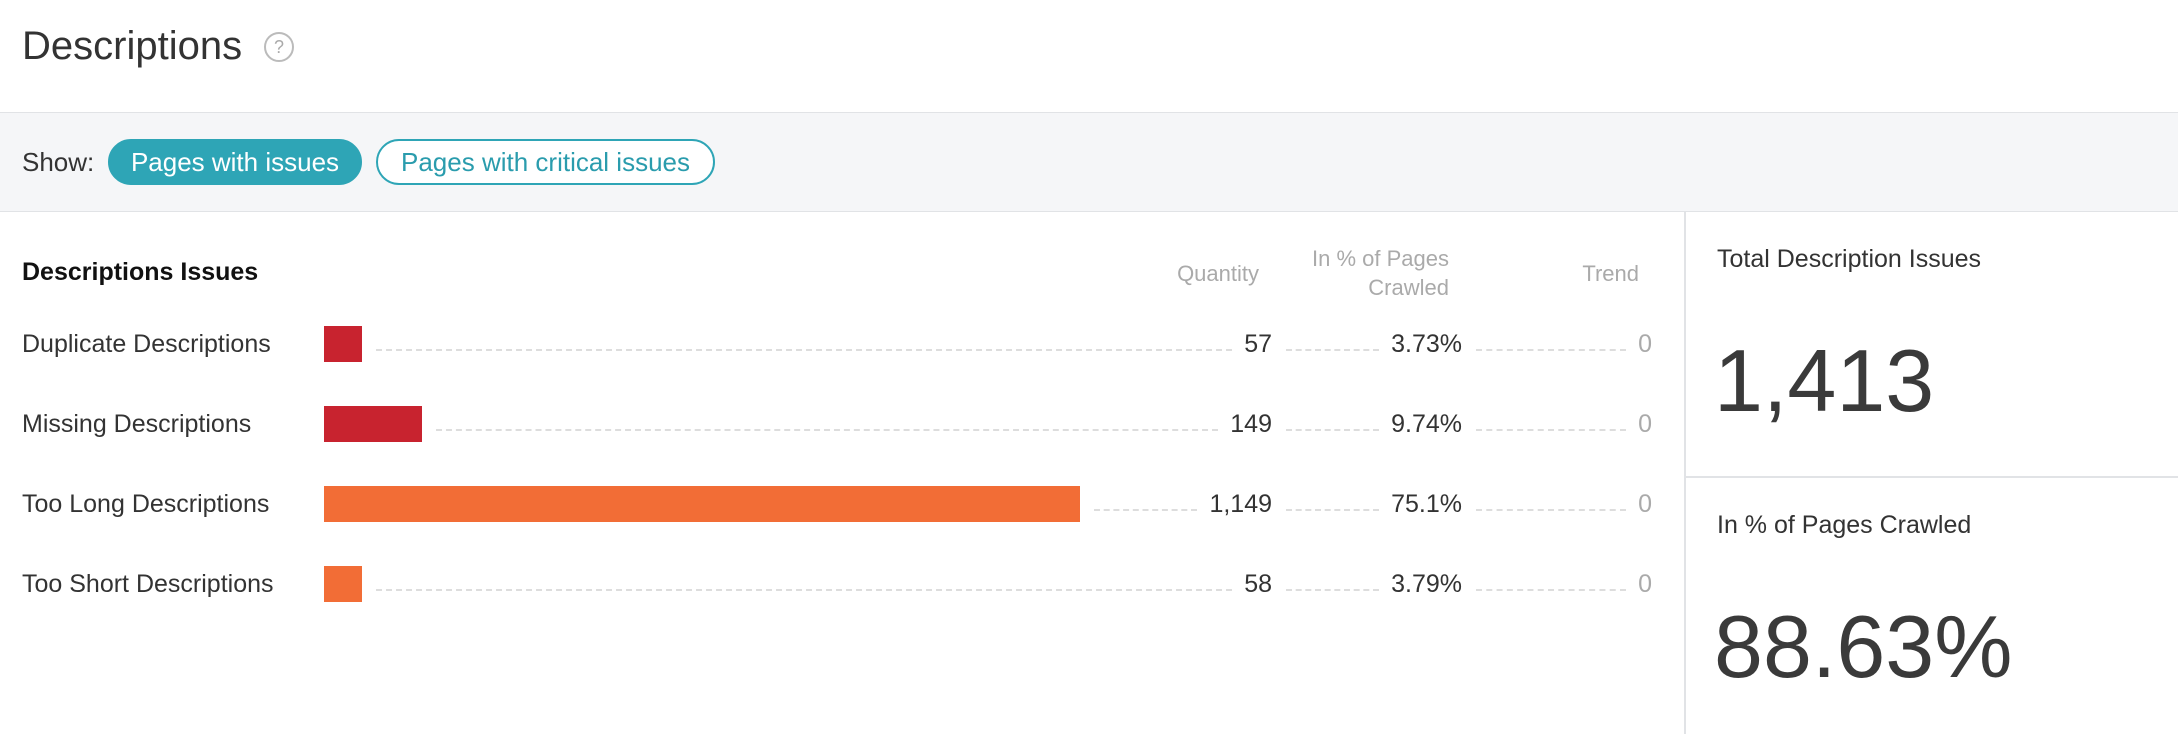 This screenshot has width=2178, height=734. What do you see at coordinates (1258, 343) in the screenshot?
I see `quantity: 57` at bounding box center [1258, 343].